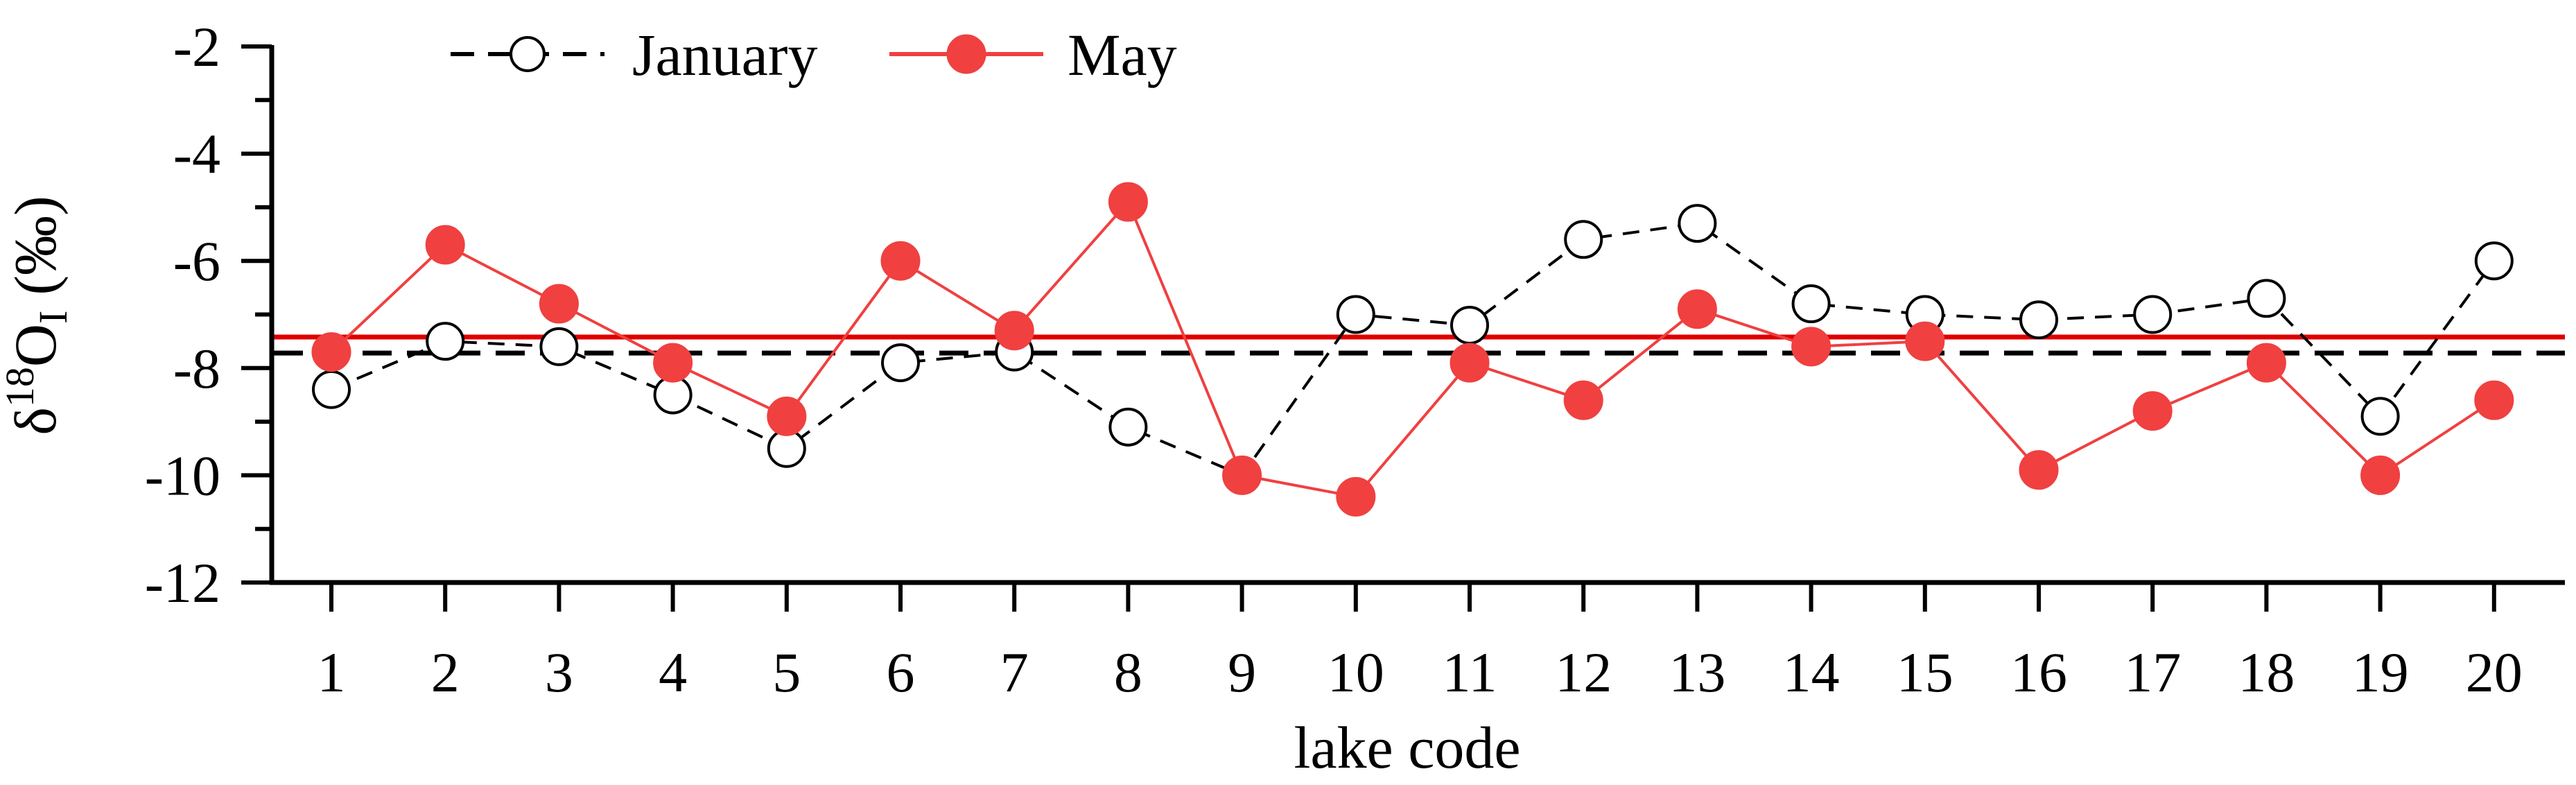 The height and width of the screenshot is (785, 2576). Describe the element at coordinates (966, 54) in the screenshot. I see `legend-may-marker` at that location.